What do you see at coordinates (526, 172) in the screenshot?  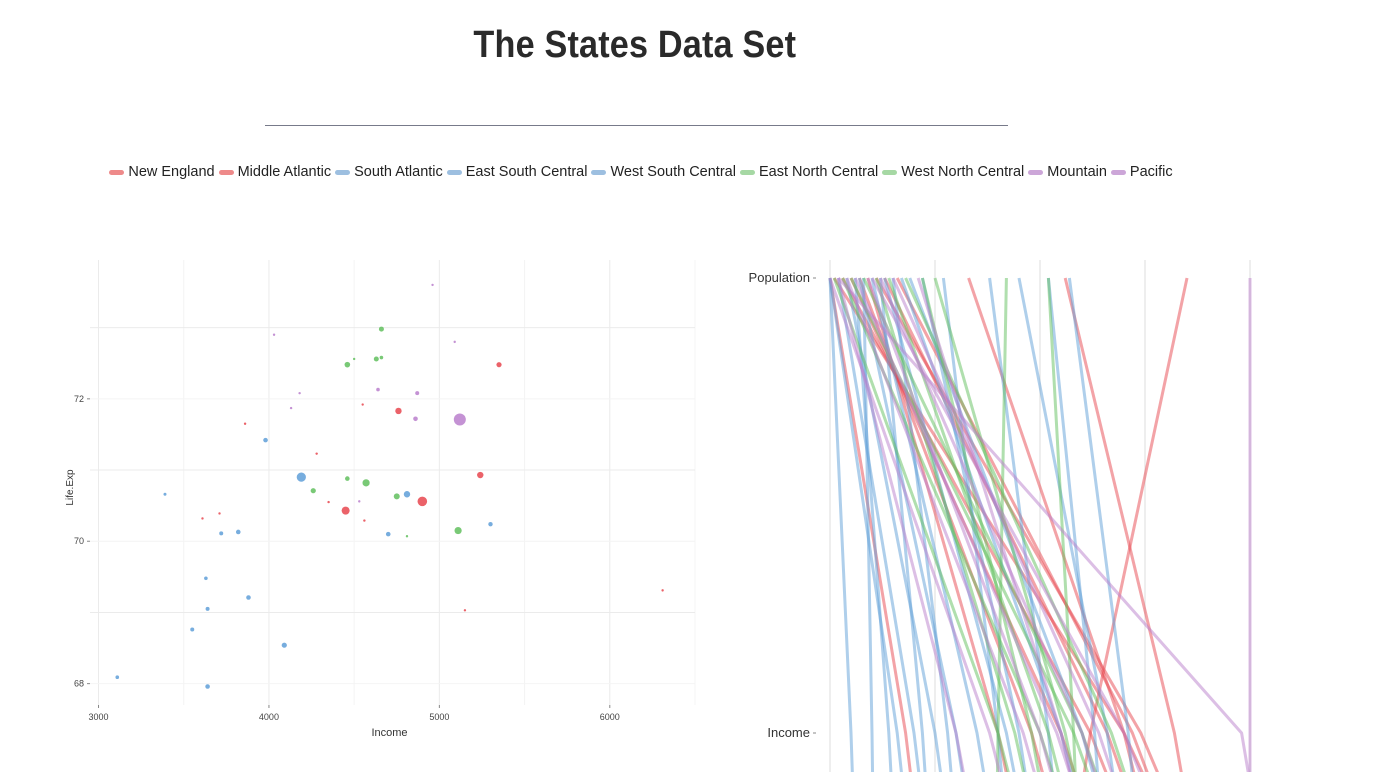 I see `legend-label: East South Central` at bounding box center [526, 172].